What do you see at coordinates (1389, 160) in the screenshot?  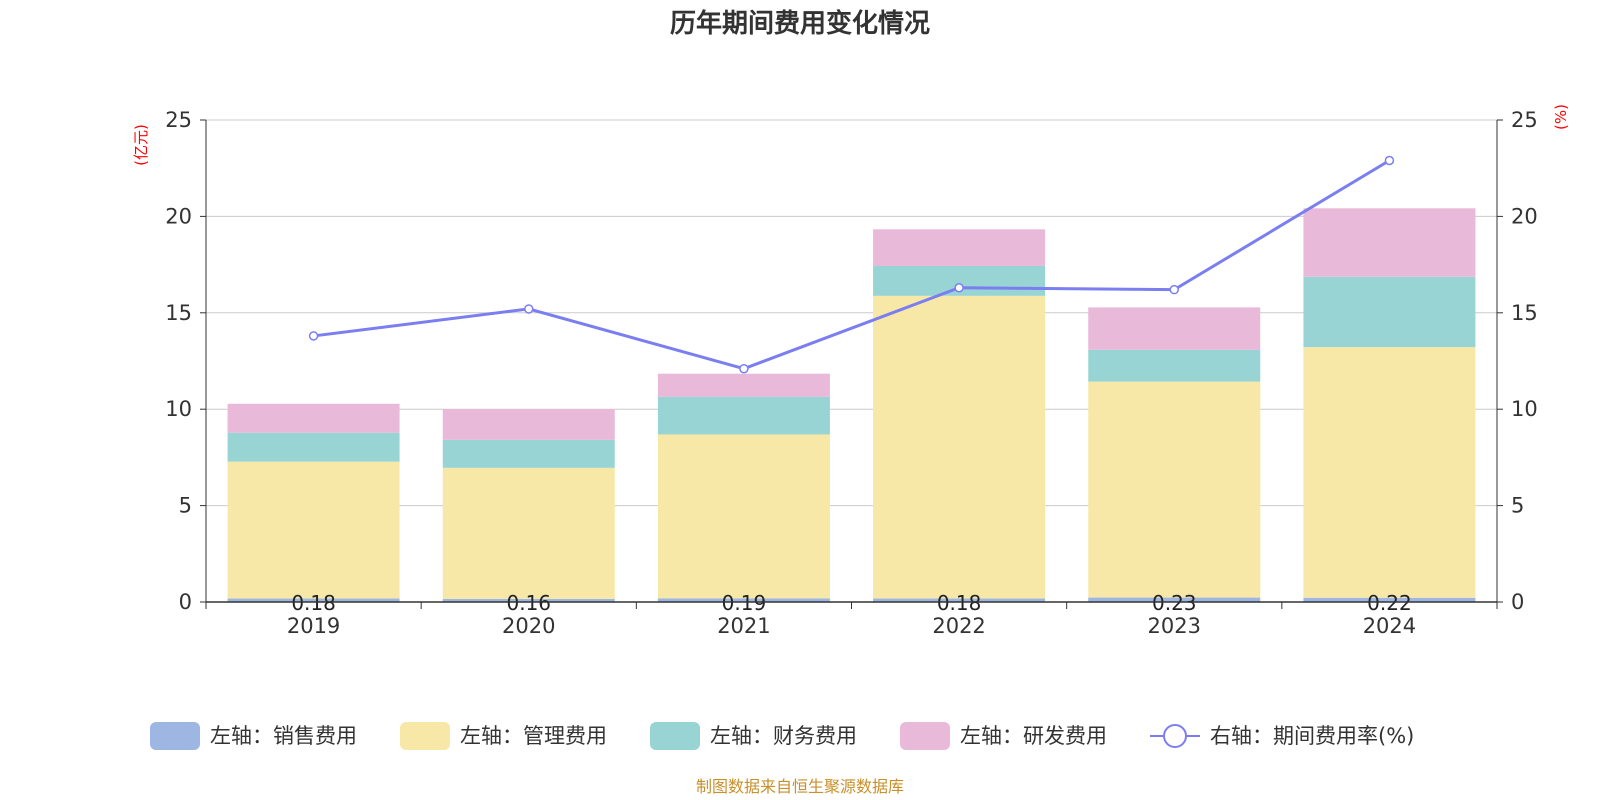 I see `expense-rate-point-2024` at bounding box center [1389, 160].